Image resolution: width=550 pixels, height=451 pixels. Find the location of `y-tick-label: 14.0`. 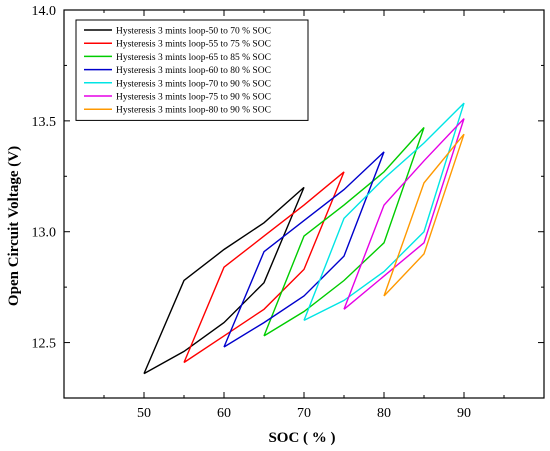

y-tick-label: 14.0 is located at coordinates (44, 11).